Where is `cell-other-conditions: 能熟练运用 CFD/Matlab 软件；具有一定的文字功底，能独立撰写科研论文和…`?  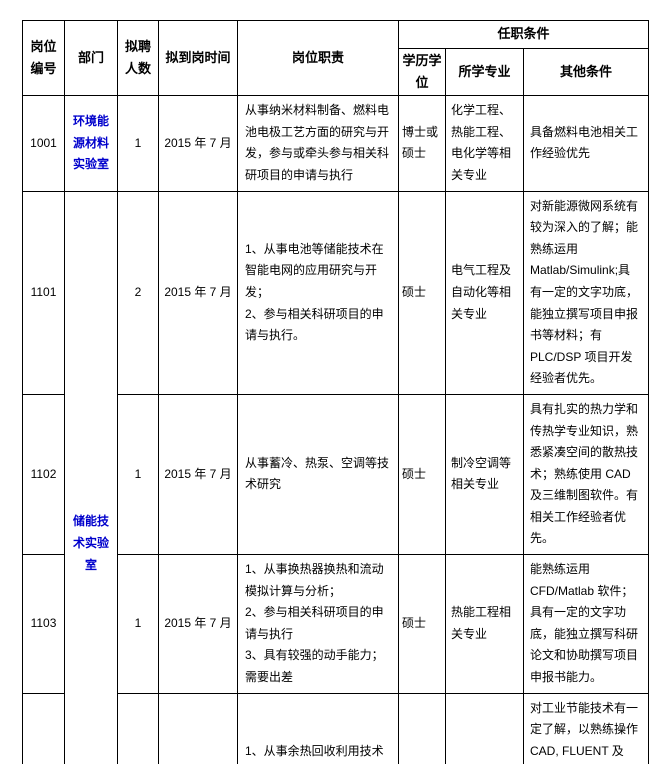
cell-other-conditions: 能熟练运用 CFD/Matlab 软件；具有一定的文字功底，能独立撰写科研论文和… is located at coordinates (586, 624).